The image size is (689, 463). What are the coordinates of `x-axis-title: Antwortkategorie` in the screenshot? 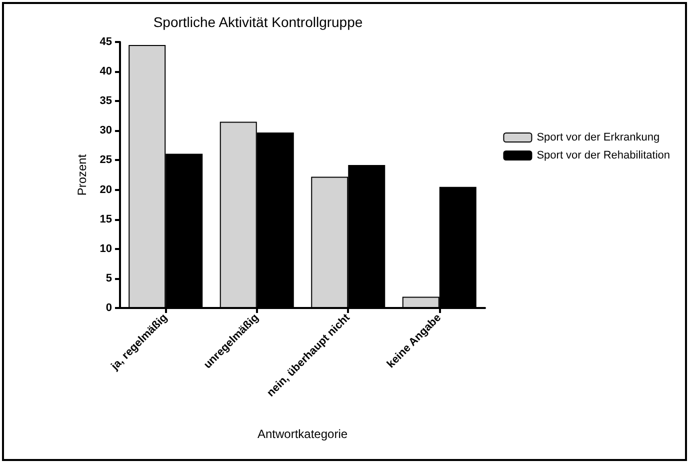 It's located at (302, 434).